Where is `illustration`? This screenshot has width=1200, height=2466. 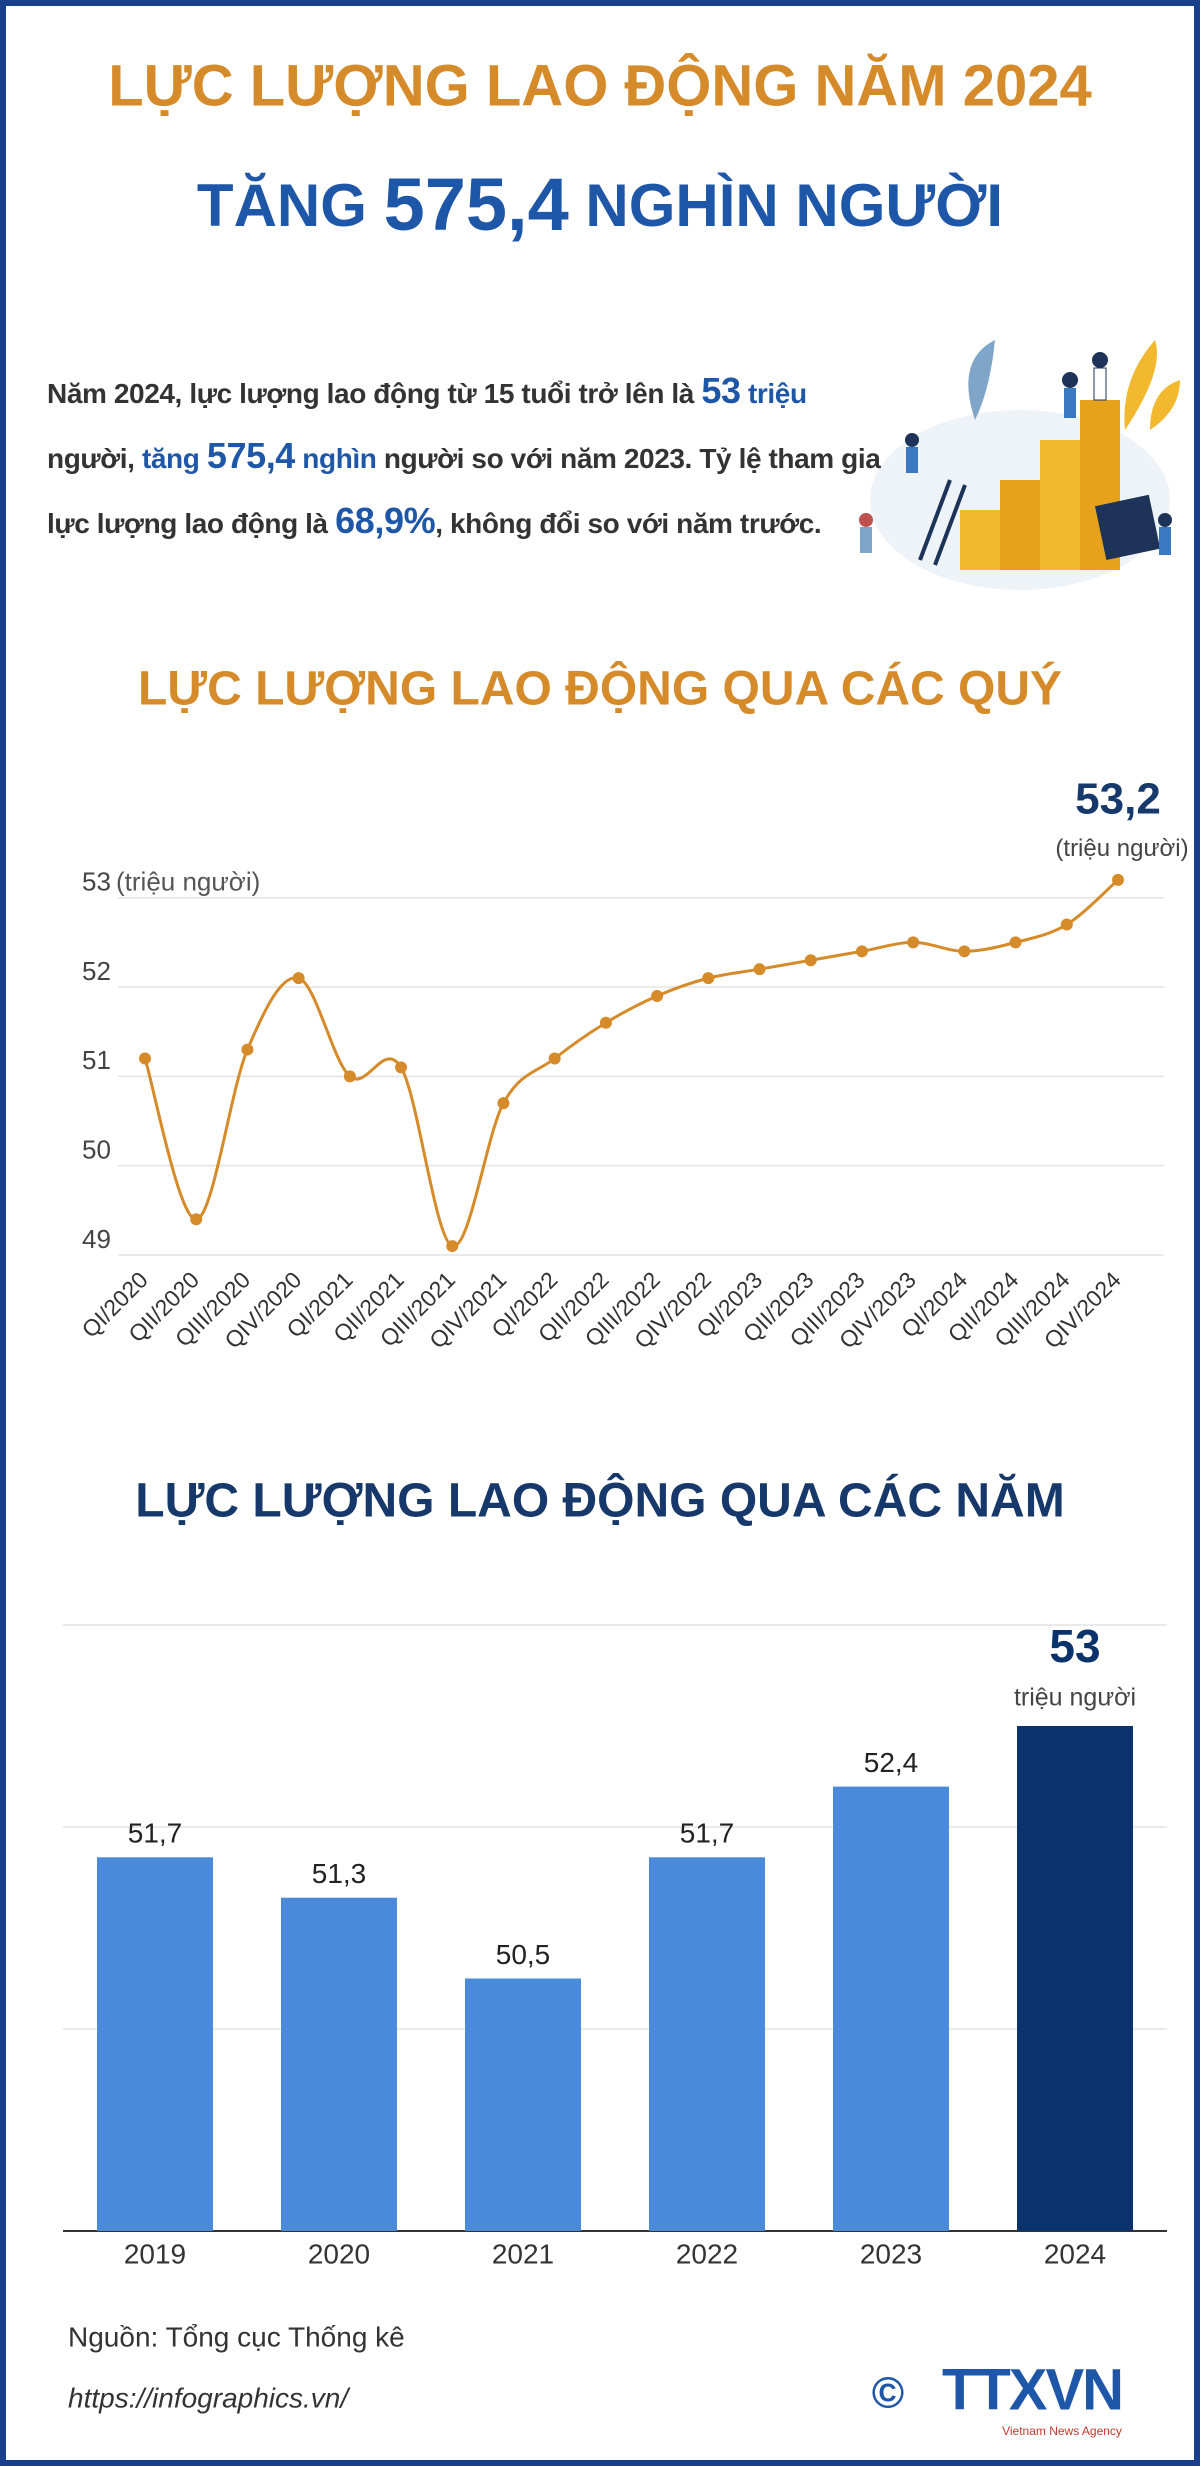 illustration is located at coordinates (1019, 465).